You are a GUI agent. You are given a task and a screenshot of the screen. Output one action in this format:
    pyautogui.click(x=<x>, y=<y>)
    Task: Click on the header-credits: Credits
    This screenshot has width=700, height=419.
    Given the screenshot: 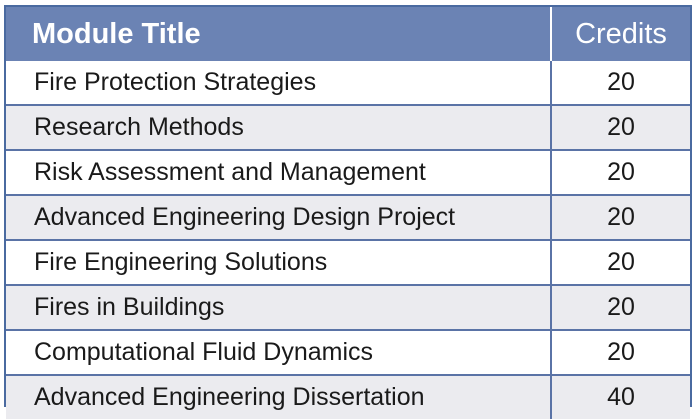 What is the action you would take?
    pyautogui.click(x=620, y=34)
    